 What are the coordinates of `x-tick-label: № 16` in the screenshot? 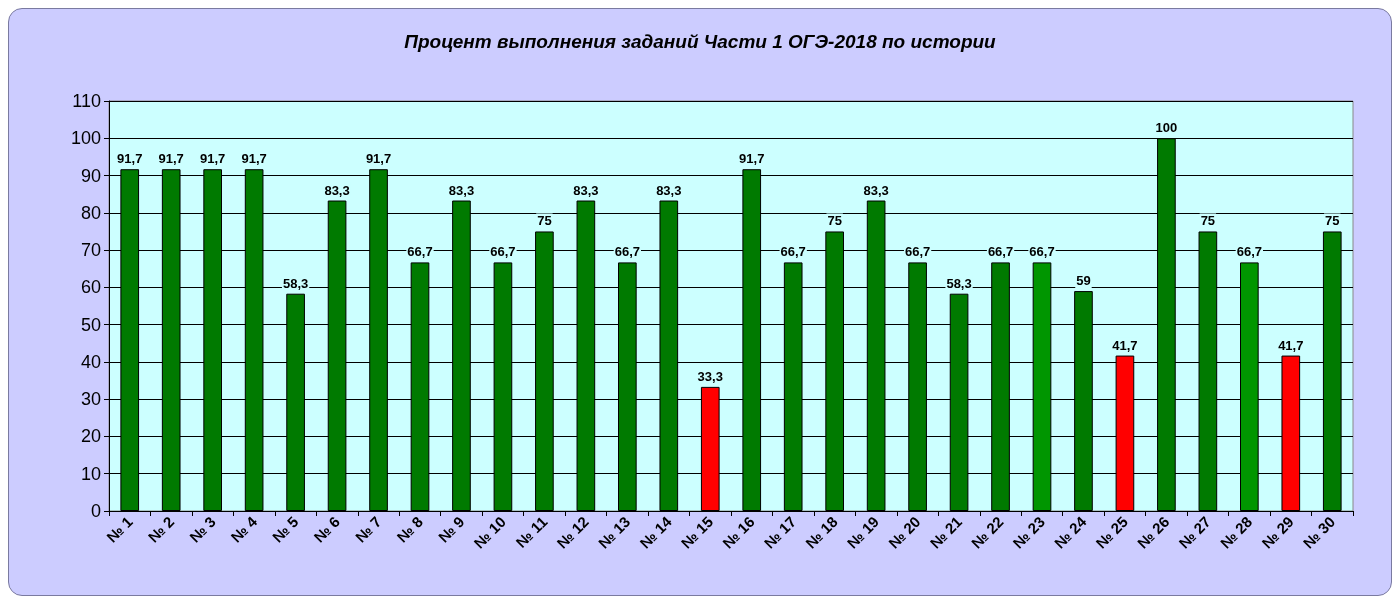 It's located at (738, 532).